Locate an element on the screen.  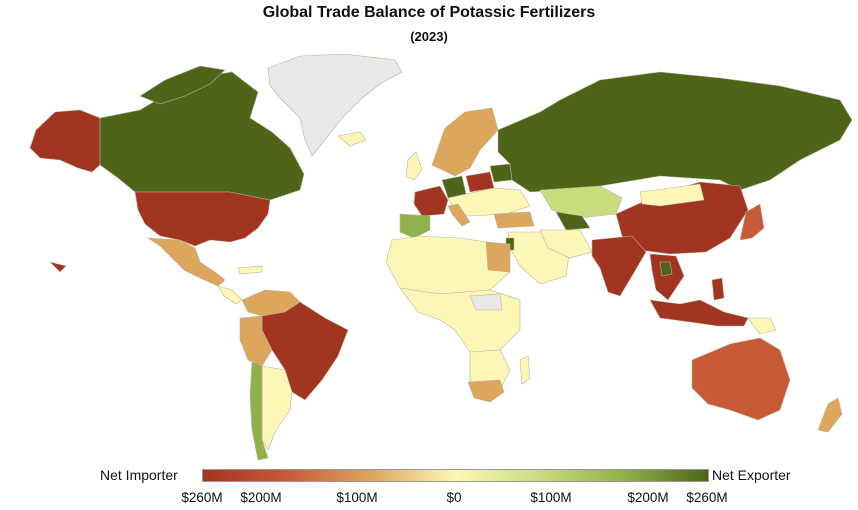
region-canada-arctic-islands is located at coordinates (182, 85).